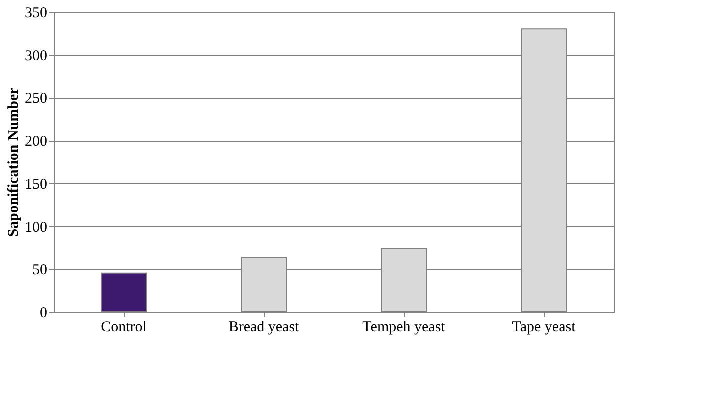 Image resolution: width=703 pixels, height=417 pixels. Describe the element at coordinates (36, 56) in the screenshot. I see `y-tick-label: 300` at that location.